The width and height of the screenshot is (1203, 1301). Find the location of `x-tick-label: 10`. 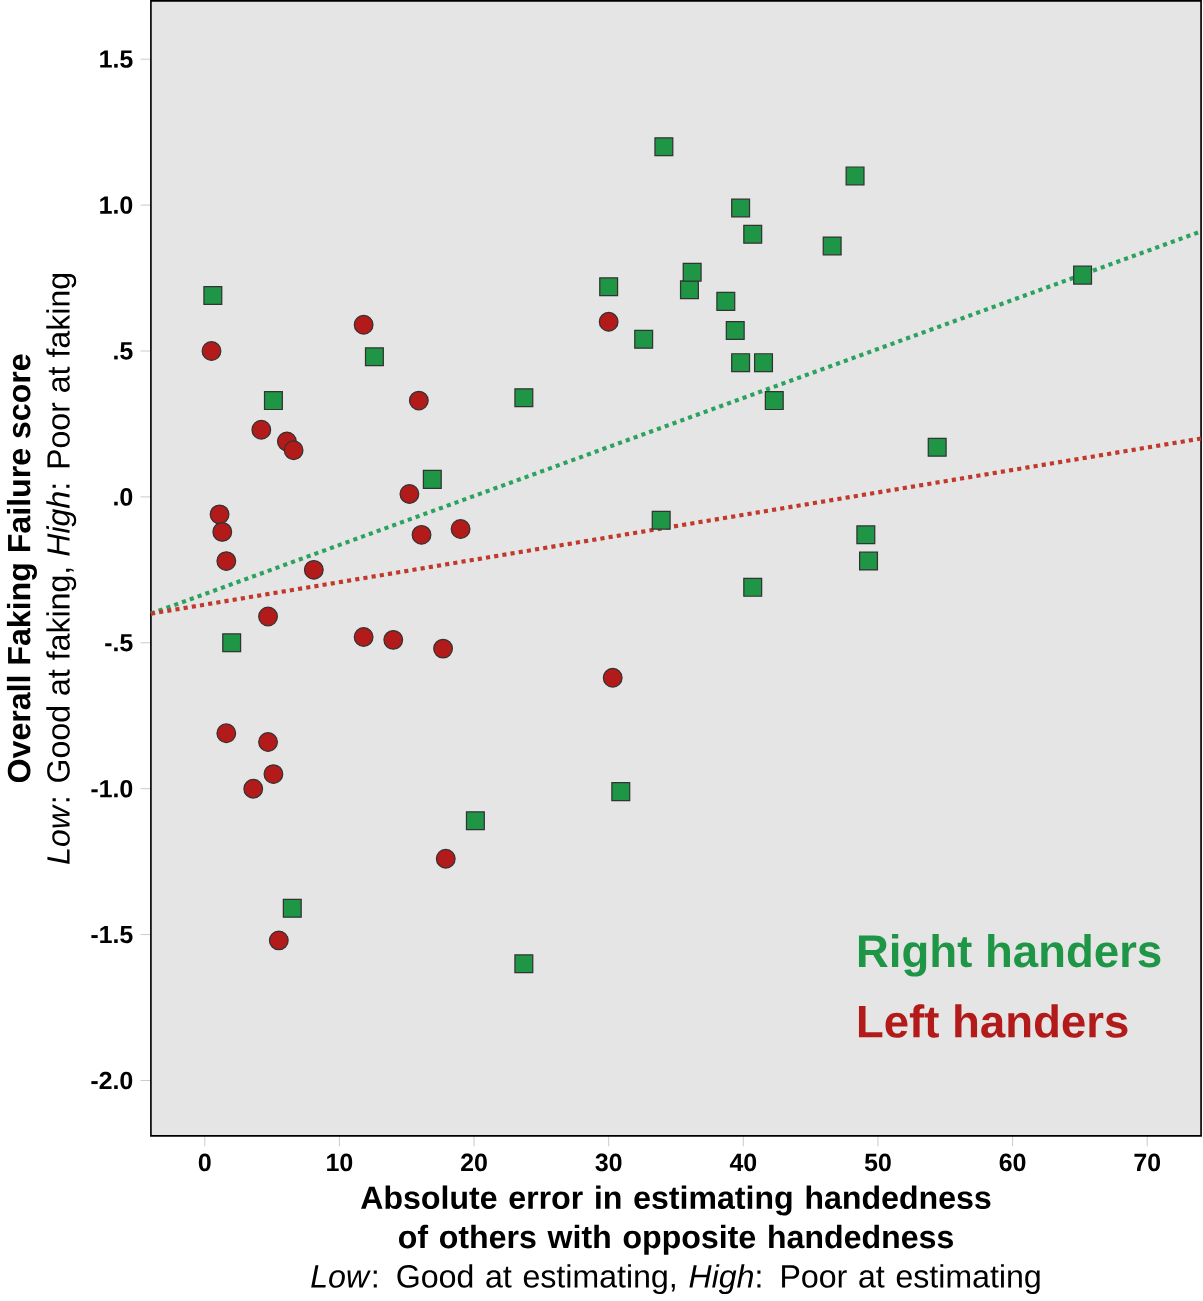

x-tick-label: 10 is located at coordinates (340, 1162).